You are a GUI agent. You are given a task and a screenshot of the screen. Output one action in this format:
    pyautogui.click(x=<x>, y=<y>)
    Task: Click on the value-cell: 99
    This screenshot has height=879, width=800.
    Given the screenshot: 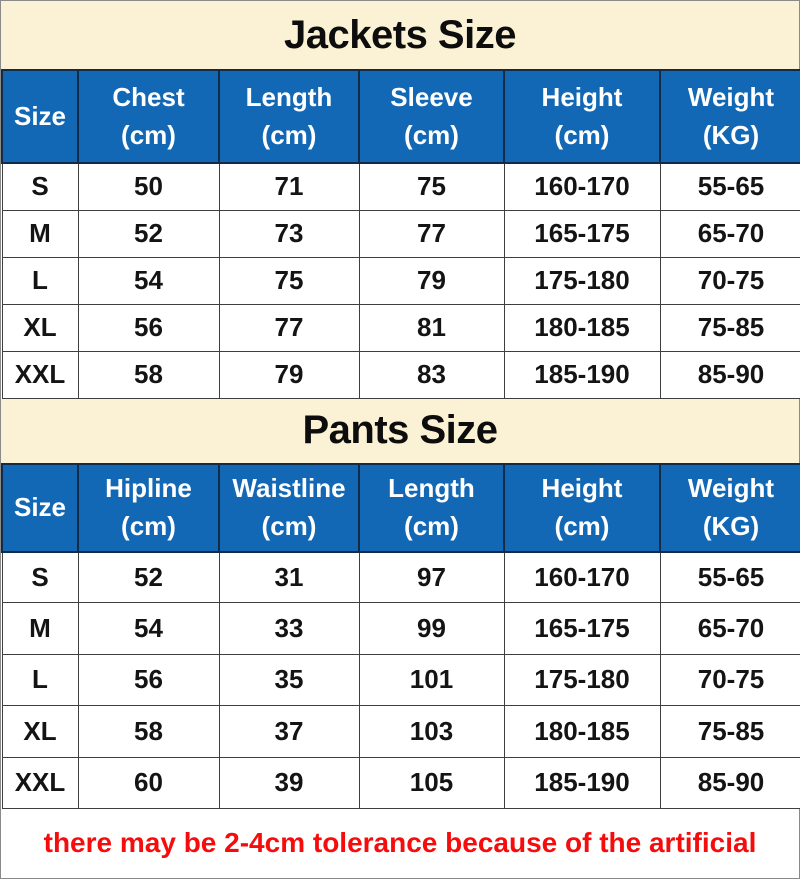 What is the action you would take?
    pyautogui.click(x=431, y=628)
    